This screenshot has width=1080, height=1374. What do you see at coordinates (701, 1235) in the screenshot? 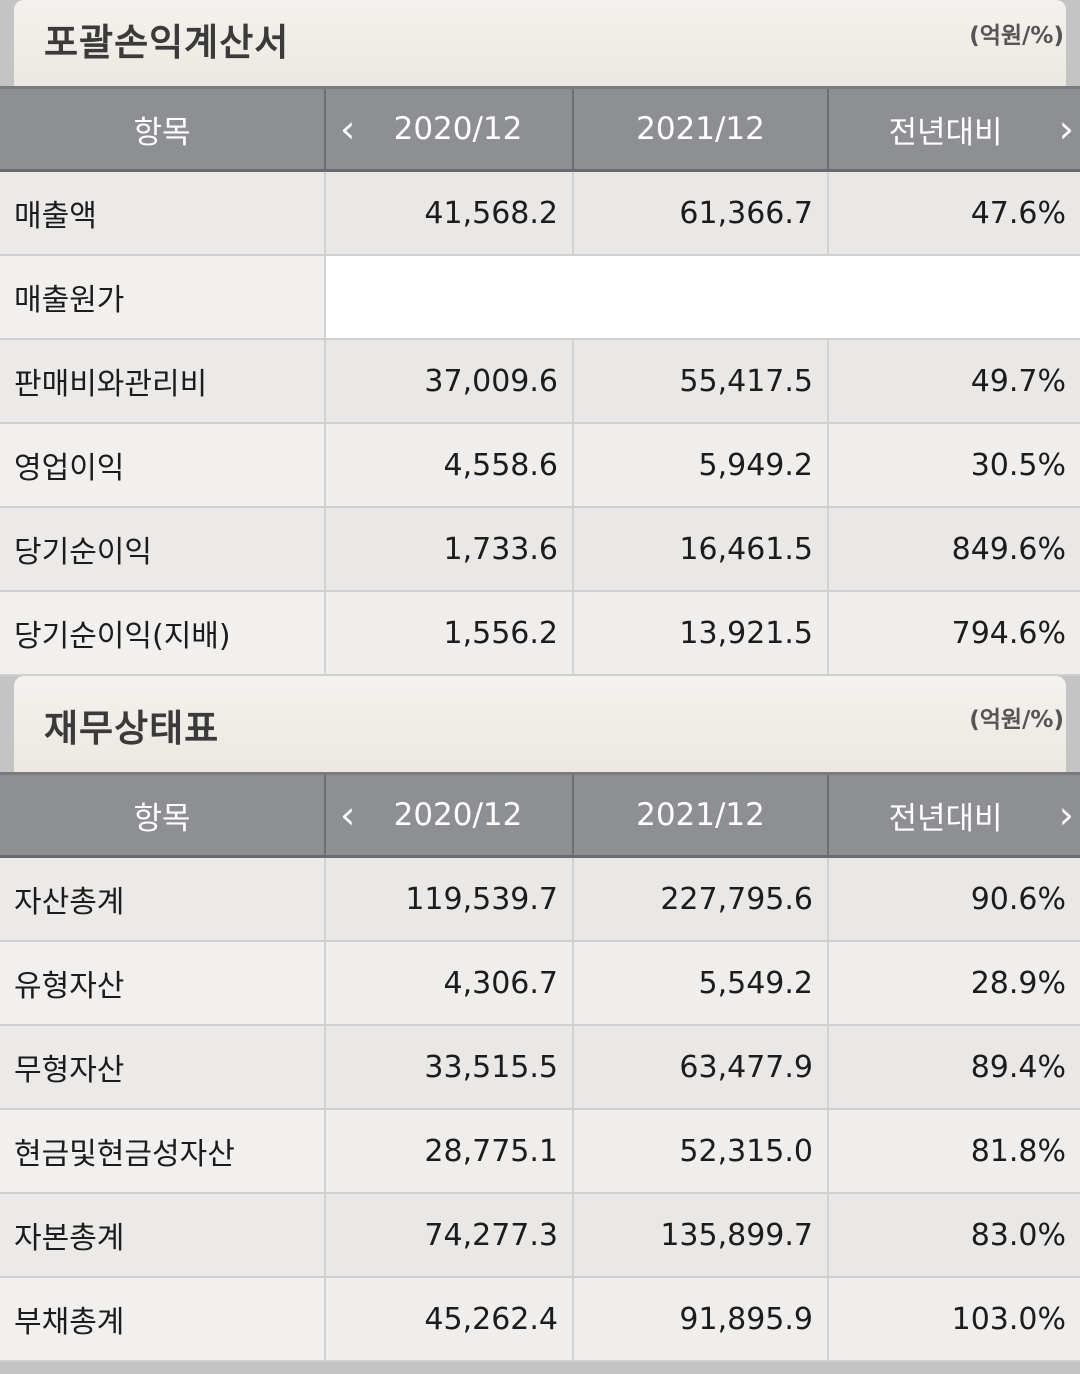
I see `value-2021: 135,899.7` at bounding box center [701, 1235].